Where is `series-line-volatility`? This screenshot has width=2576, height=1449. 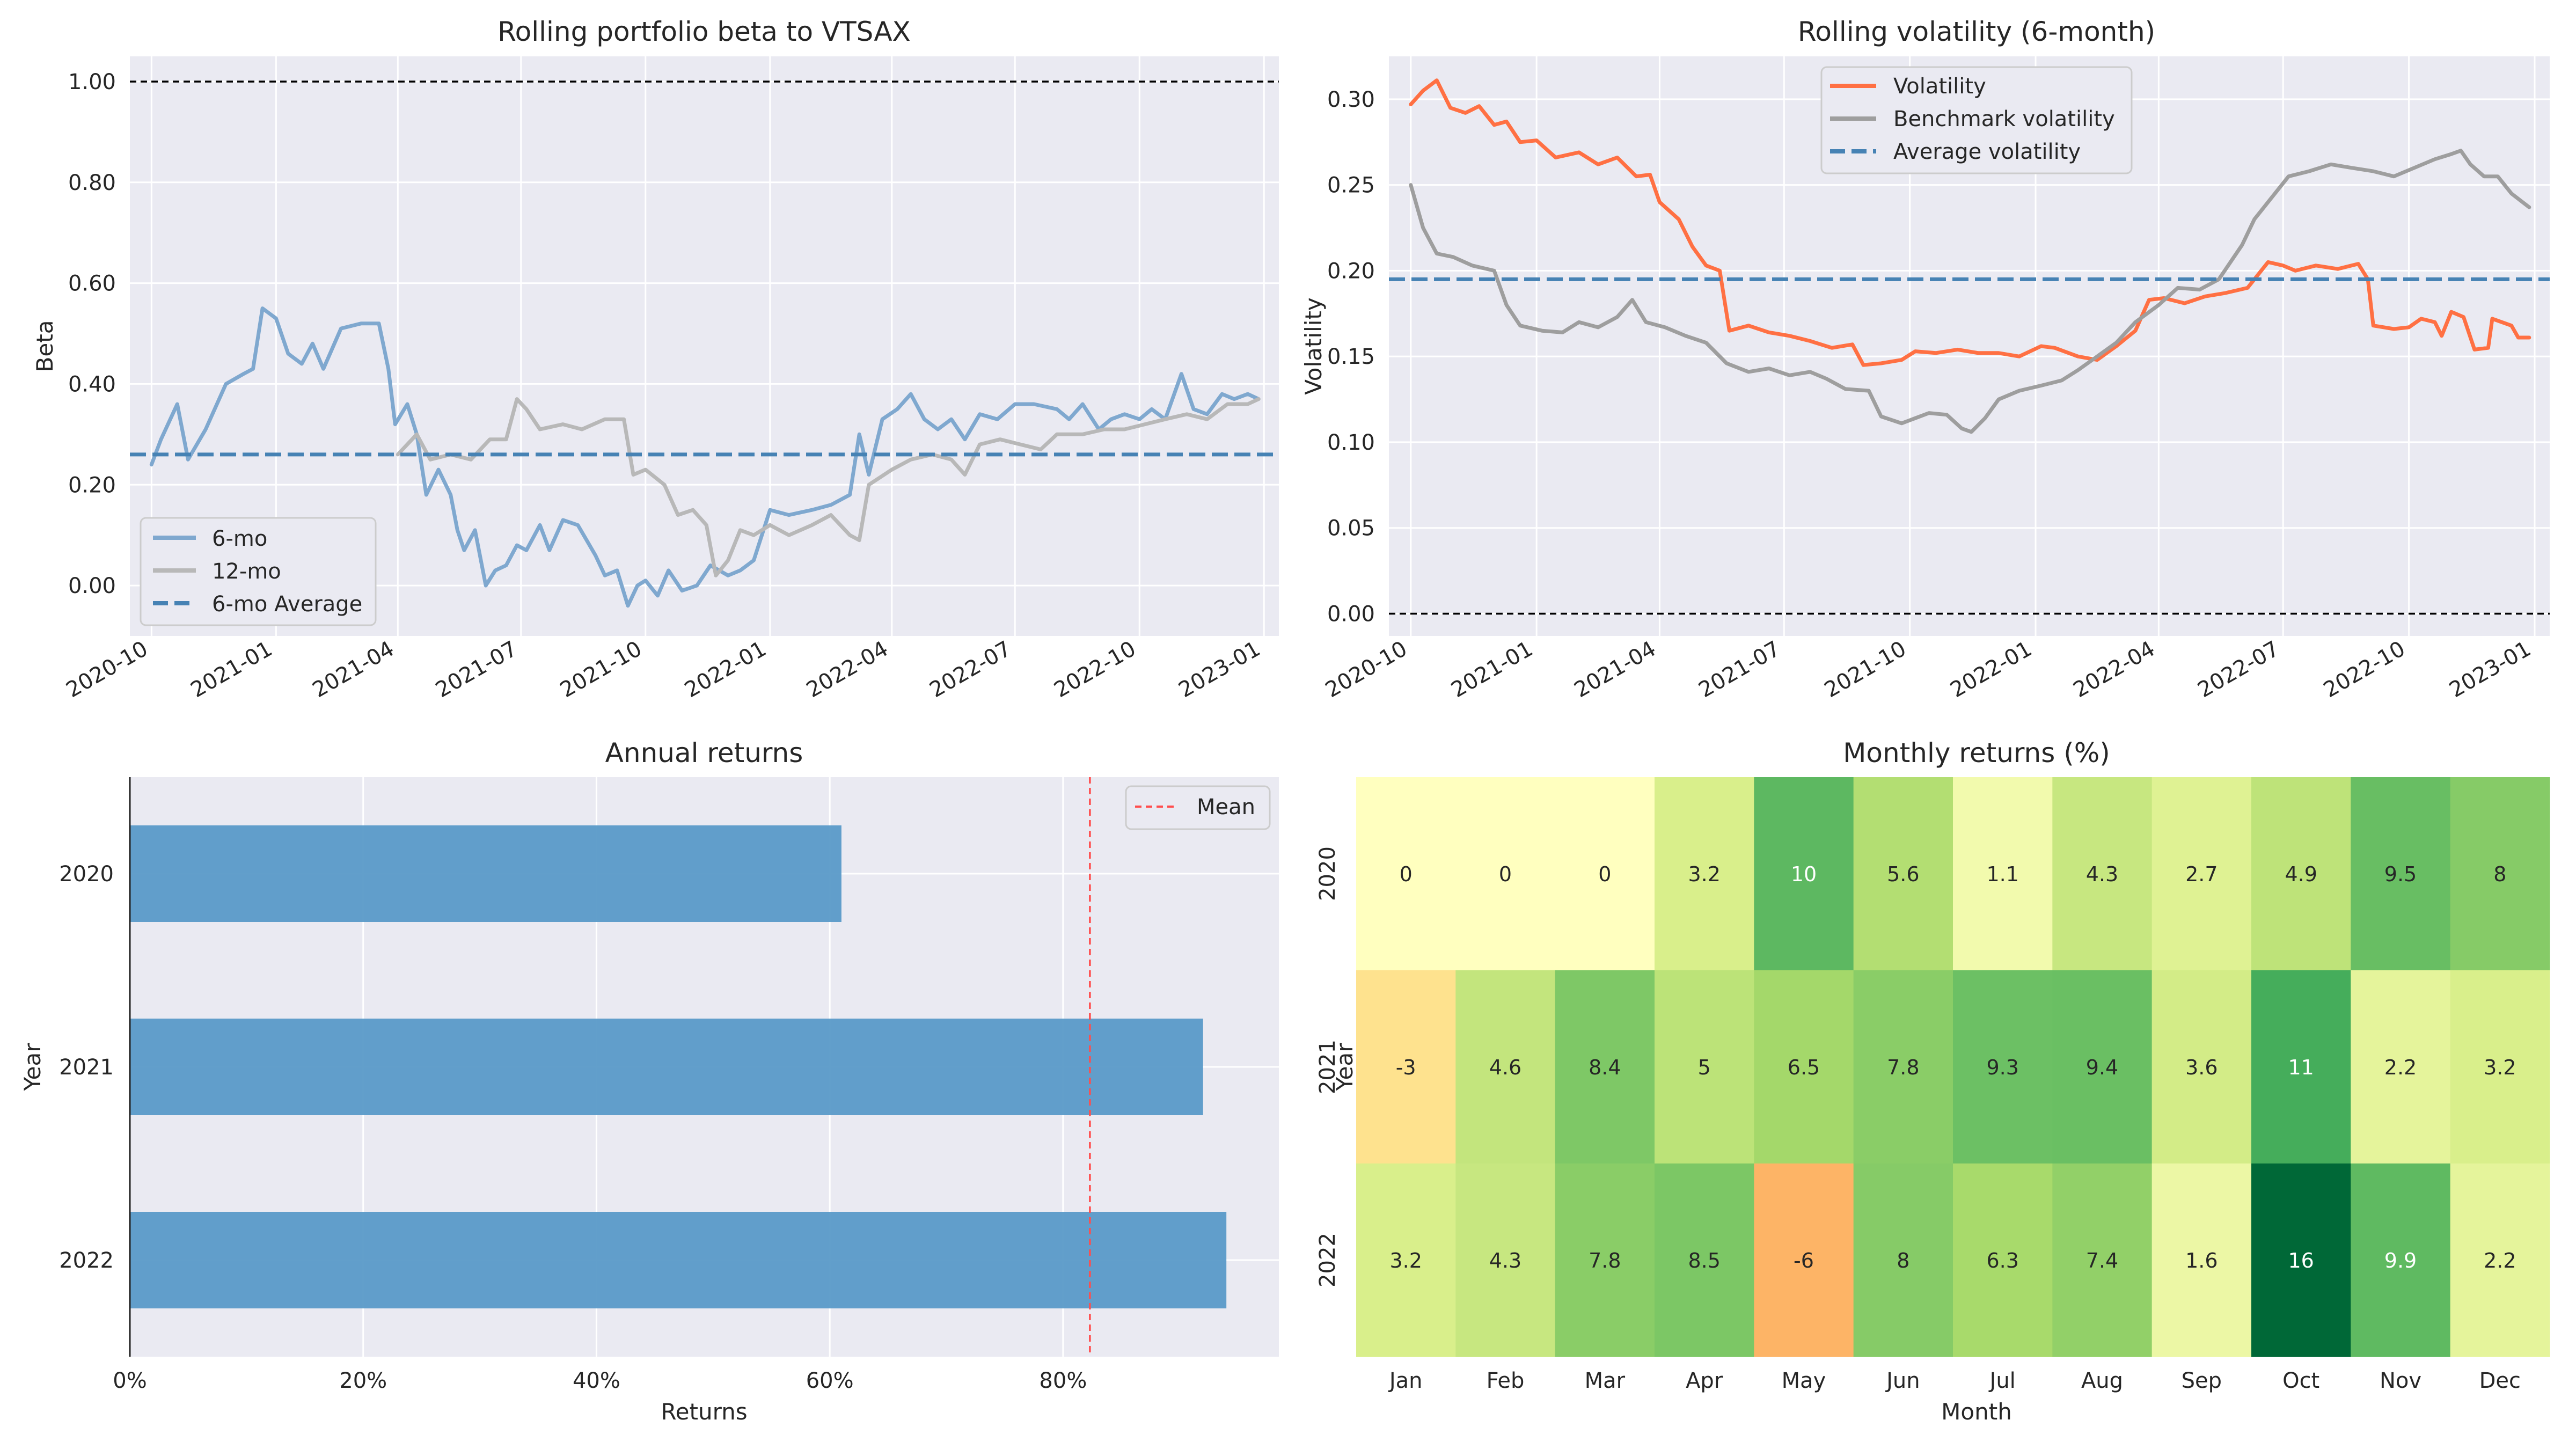 series-line-volatility is located at coordinates (1970, 222).